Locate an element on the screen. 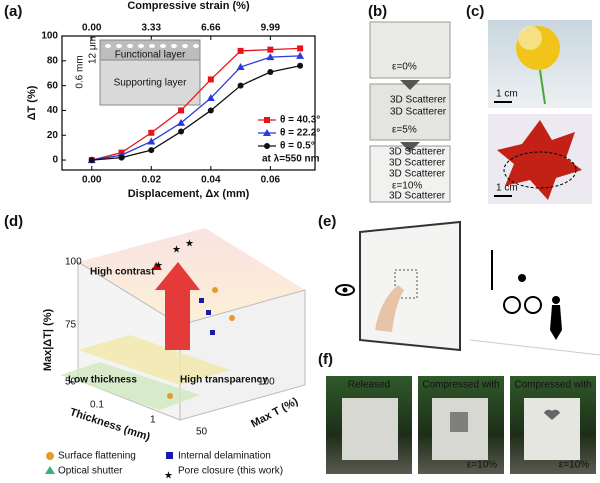 The height and width of the screenshot is (483, 600). panel-label: (d) is located at coordinates (13, 221).